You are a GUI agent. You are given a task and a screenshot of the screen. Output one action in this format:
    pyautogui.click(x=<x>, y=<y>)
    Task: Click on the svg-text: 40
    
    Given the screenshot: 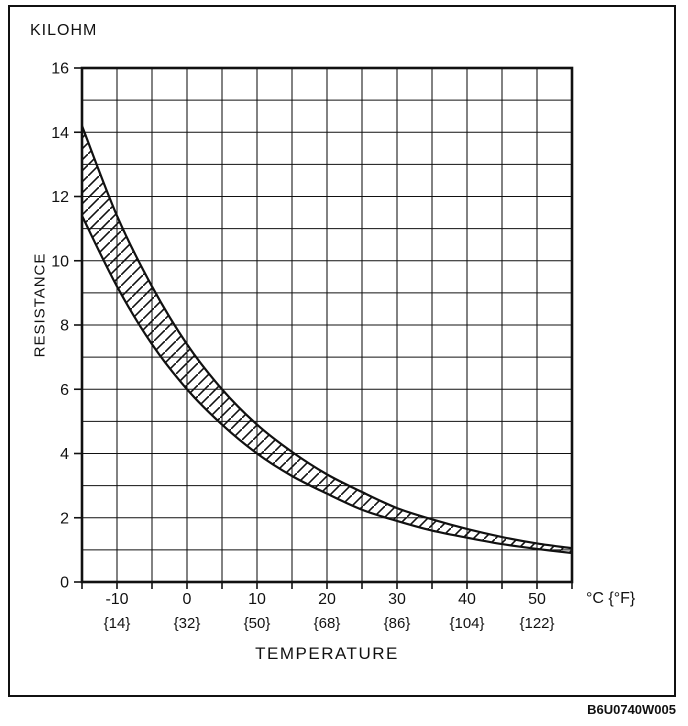 What is the action you would take?
    pyautogui.click(x=467, y=599)
    